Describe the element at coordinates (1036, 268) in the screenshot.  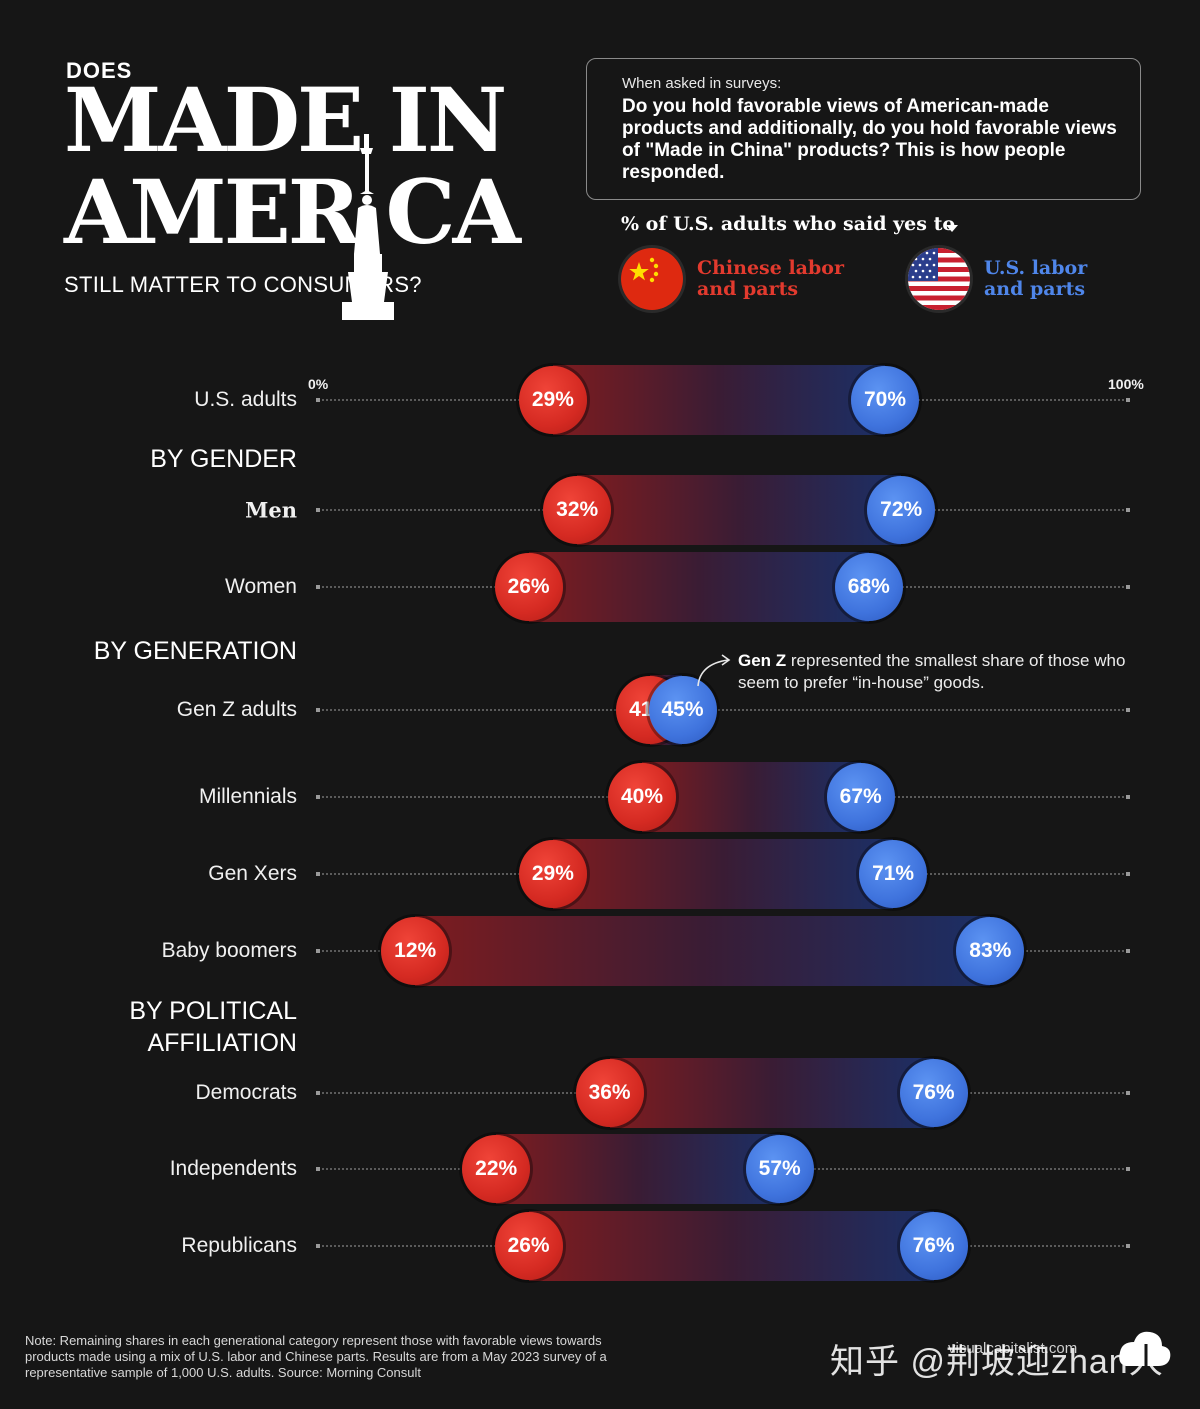
I see `legend-us-line1: U.S. labor` at that location.